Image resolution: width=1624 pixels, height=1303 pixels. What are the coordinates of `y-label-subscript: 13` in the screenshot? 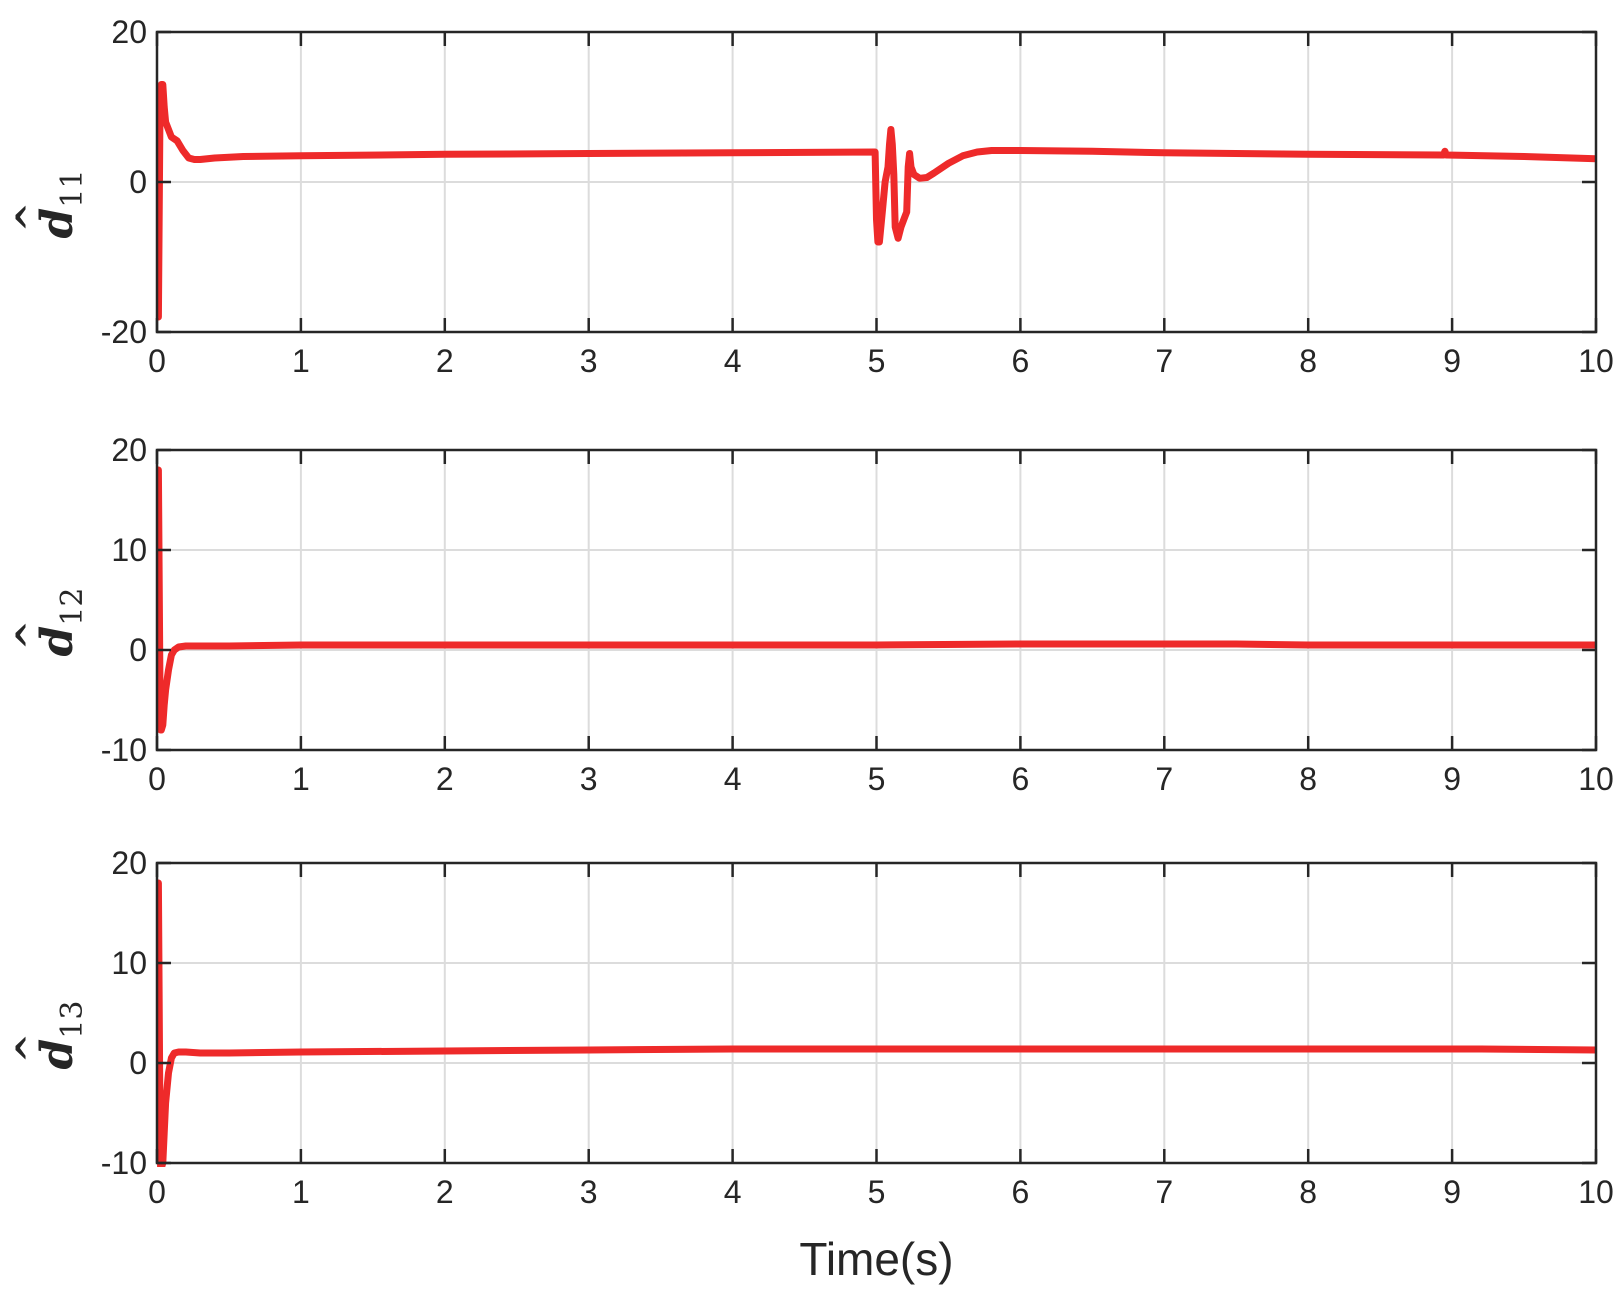 It's located at (72, 1020).